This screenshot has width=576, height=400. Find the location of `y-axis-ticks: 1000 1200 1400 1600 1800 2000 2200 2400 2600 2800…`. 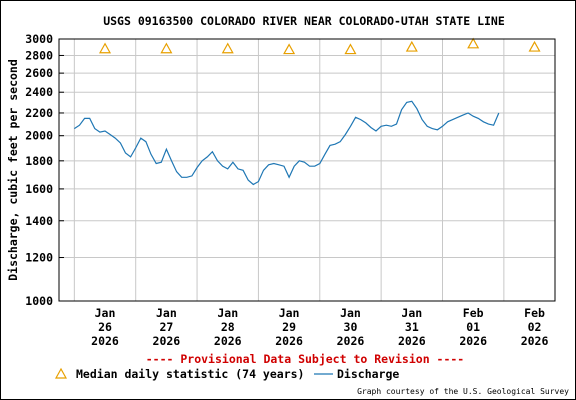

y-axis-ticks: 1000 1200 1400 1600 1800 2000 2200 2400 2600 2800… is located at coordinates (44, 170).